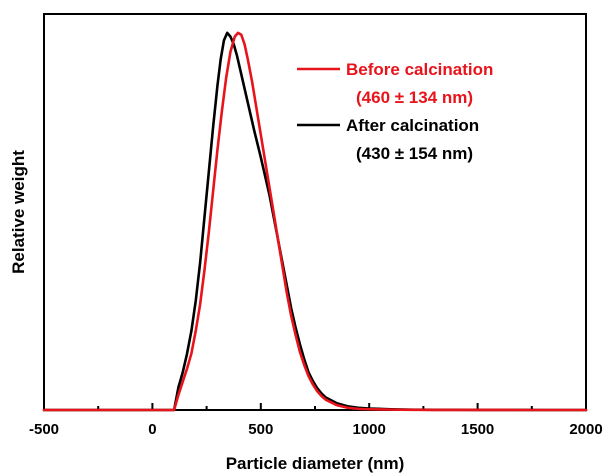 The image size is (610, 475). Describe the element at coordinates (315, 463) in the screenshot. I see `x-axis-label: Particle diameter (nm)` at that location.